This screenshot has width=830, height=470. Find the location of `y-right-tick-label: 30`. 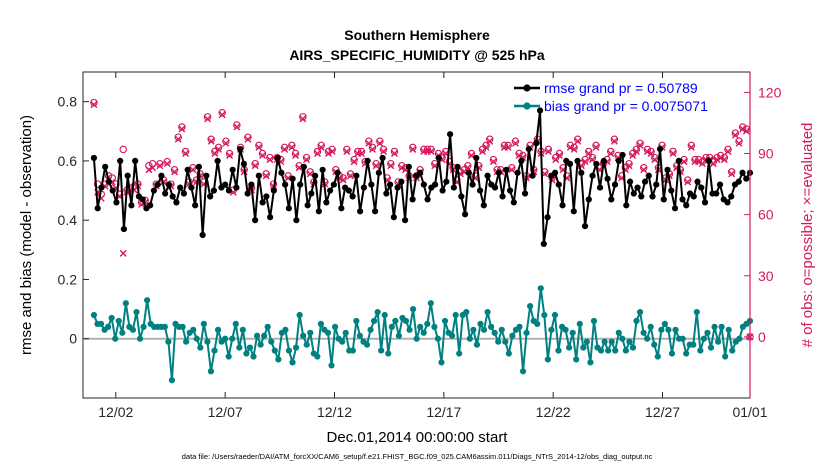

y-right-tick-label: 30 is located at coordinates (766, 276).